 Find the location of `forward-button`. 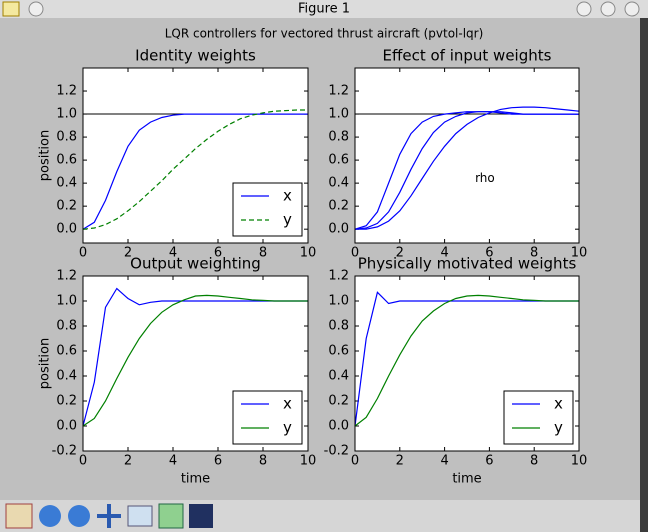

forward-button is located at coordinates (79, 516).